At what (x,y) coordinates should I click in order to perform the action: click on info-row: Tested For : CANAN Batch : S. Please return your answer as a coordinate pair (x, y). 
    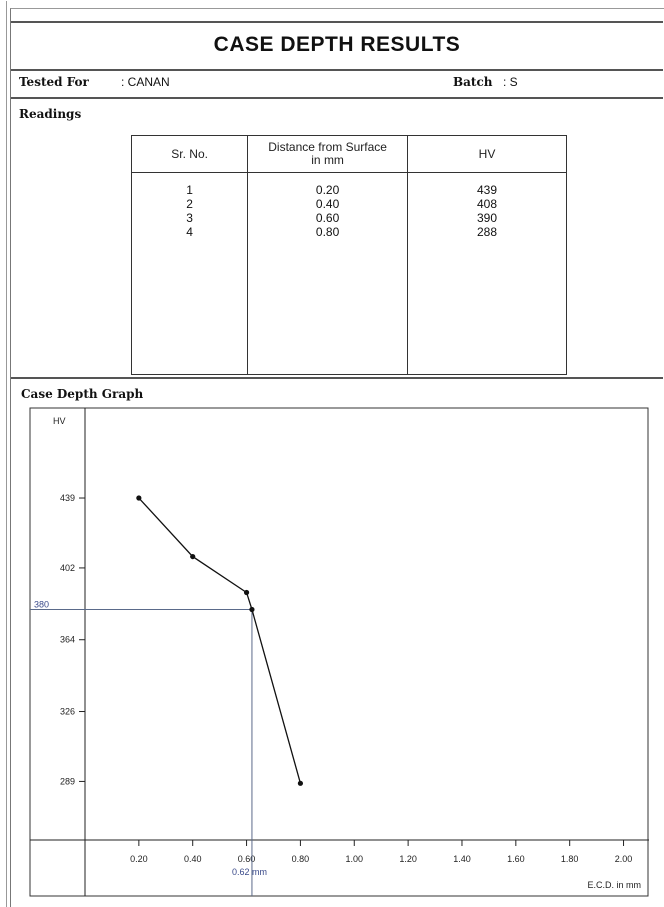
    Looking at the image, I should click on (337, 83).